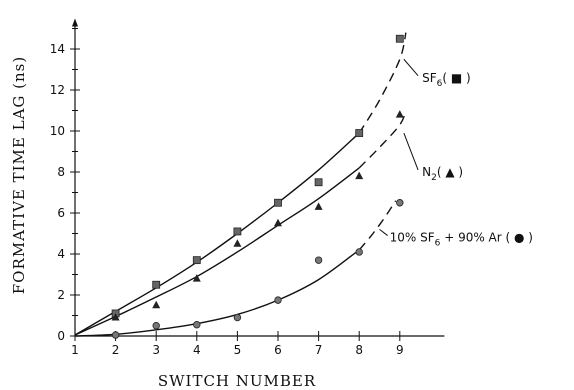  What do you see at coordinates (197, 350) in the screenshot?
I see `x-tick-label: 4` at bounding box center [197, 350].